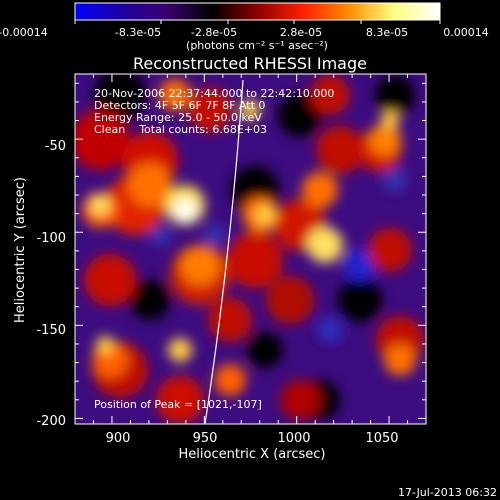 The width and height of the screenshot is (500, 500). What do you see at coordinates (205, 438) in the screenshot?
I see `x-tick-label: 950` at bounding box center [205, 438].